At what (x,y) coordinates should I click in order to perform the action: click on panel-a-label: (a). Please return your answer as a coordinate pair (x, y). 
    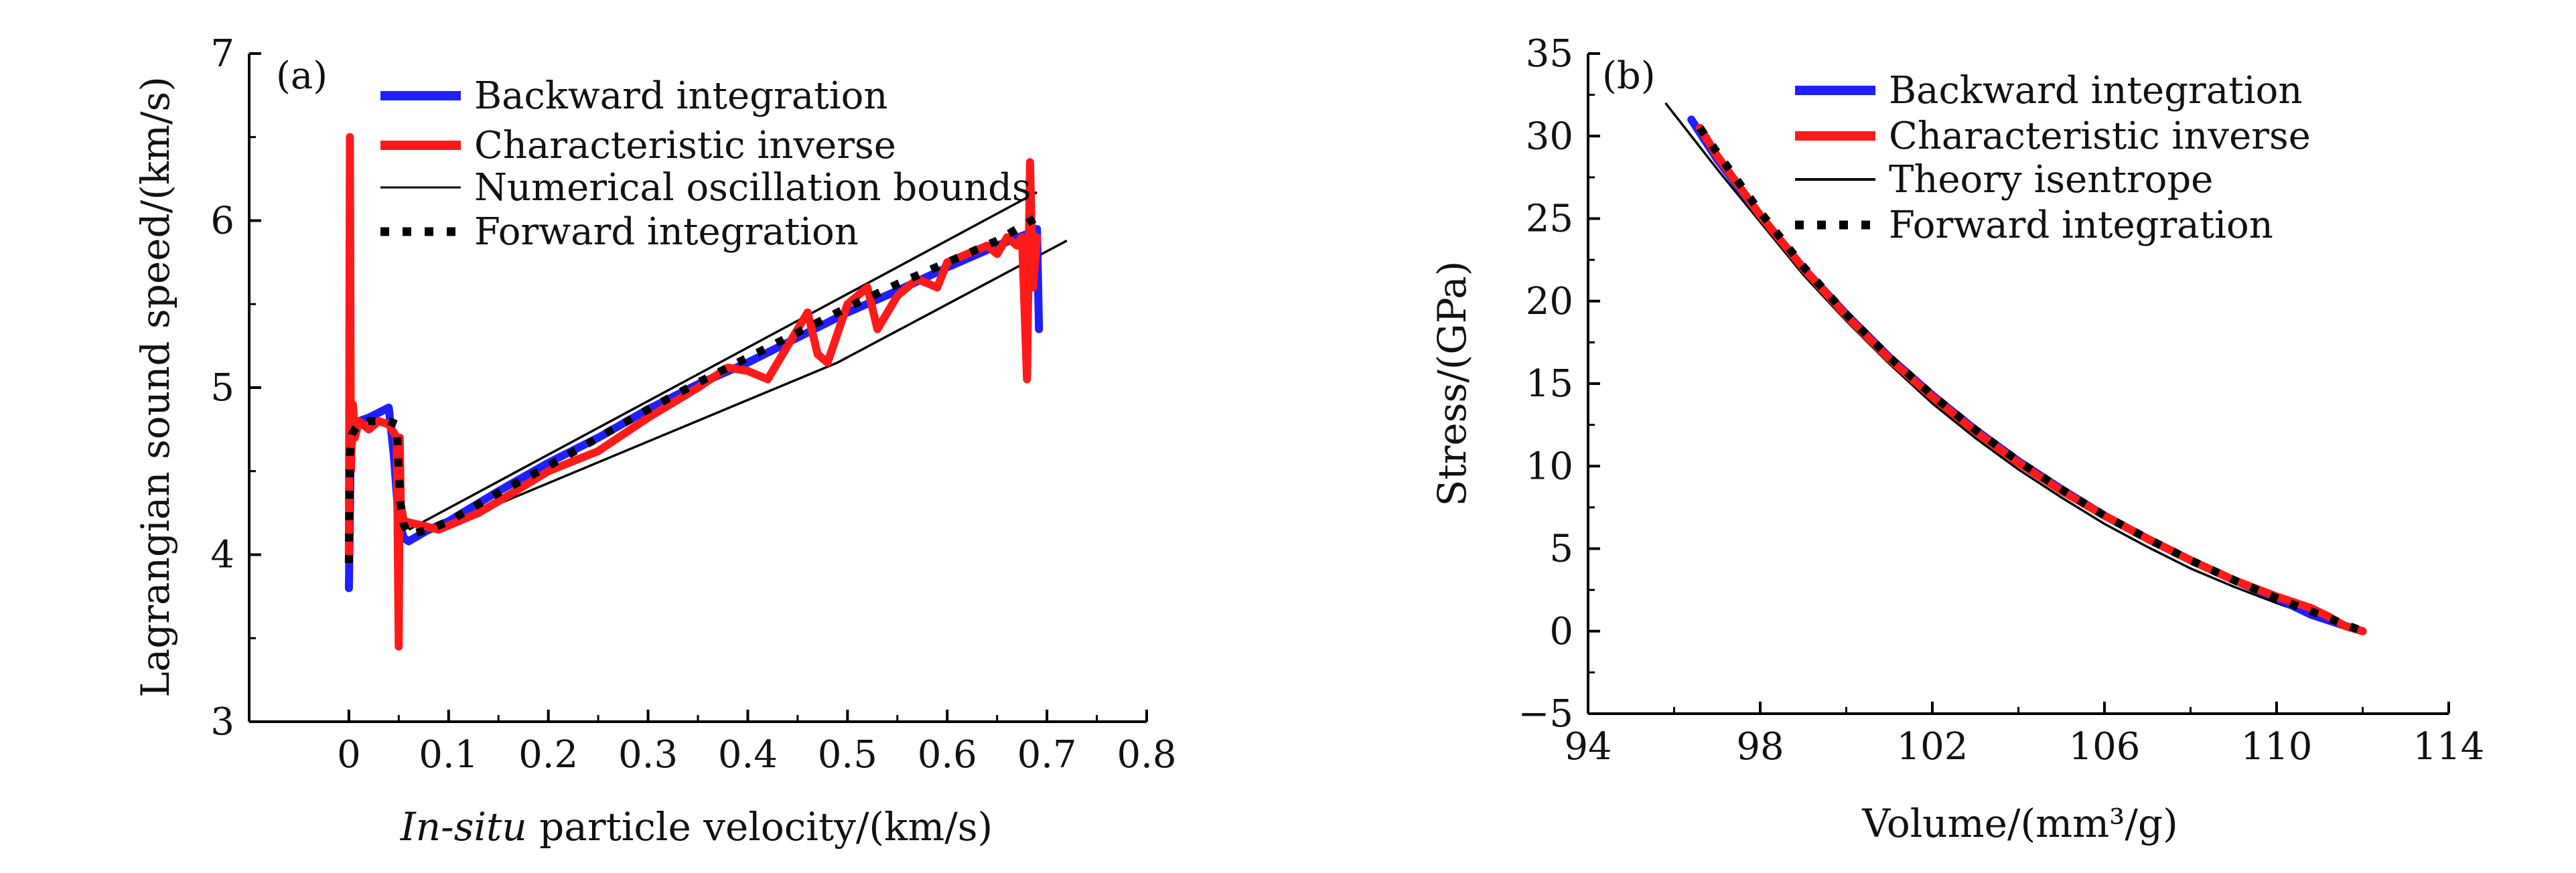
    Looking at the image, I should click on (302, 76).